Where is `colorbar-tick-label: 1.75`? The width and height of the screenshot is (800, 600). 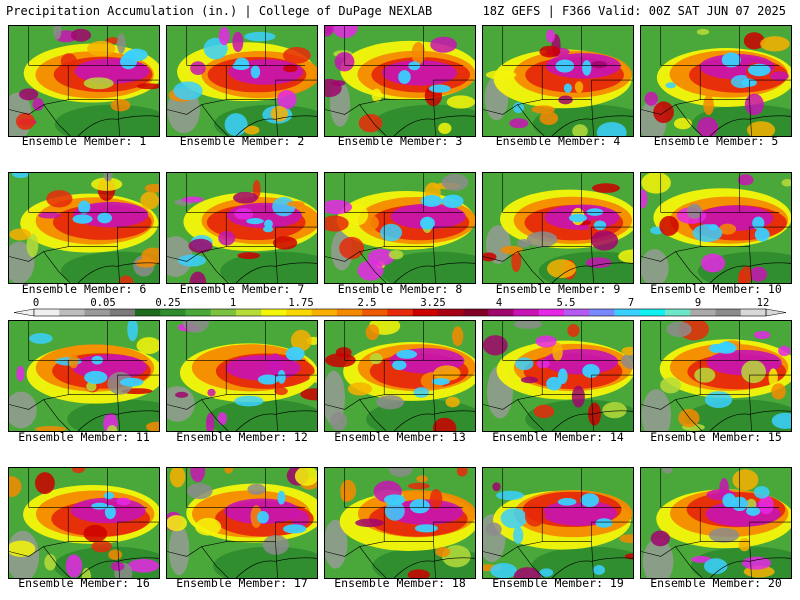 colorbar-tick-label: 1.75 is located at coordinates (301, 303).